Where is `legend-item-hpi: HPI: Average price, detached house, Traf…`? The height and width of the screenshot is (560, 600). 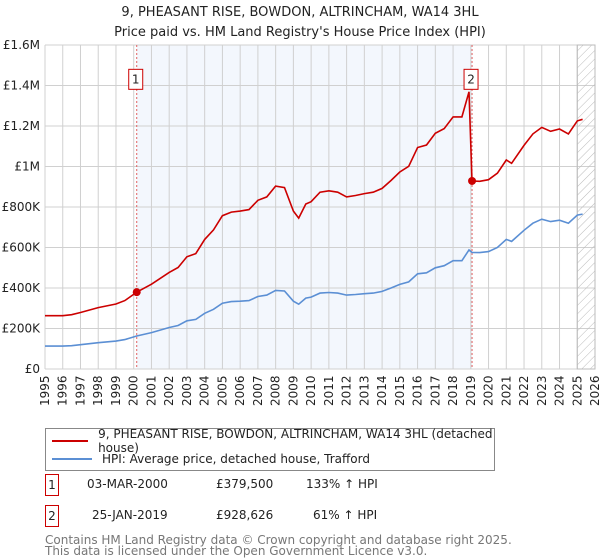
legend-item-hpi: HPI: Average price, detached house, Traf… is located at coordinates (211, 459).